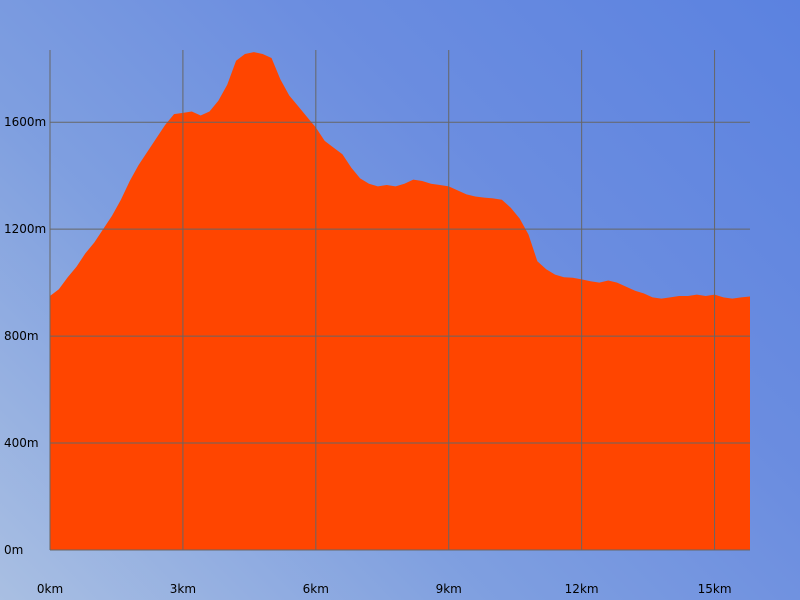 The height and width of the screenshot is (600, 800). Describe the element at coordinates (582, 589) in the screenshot. I see `x-tick-label: 12km` at that location.